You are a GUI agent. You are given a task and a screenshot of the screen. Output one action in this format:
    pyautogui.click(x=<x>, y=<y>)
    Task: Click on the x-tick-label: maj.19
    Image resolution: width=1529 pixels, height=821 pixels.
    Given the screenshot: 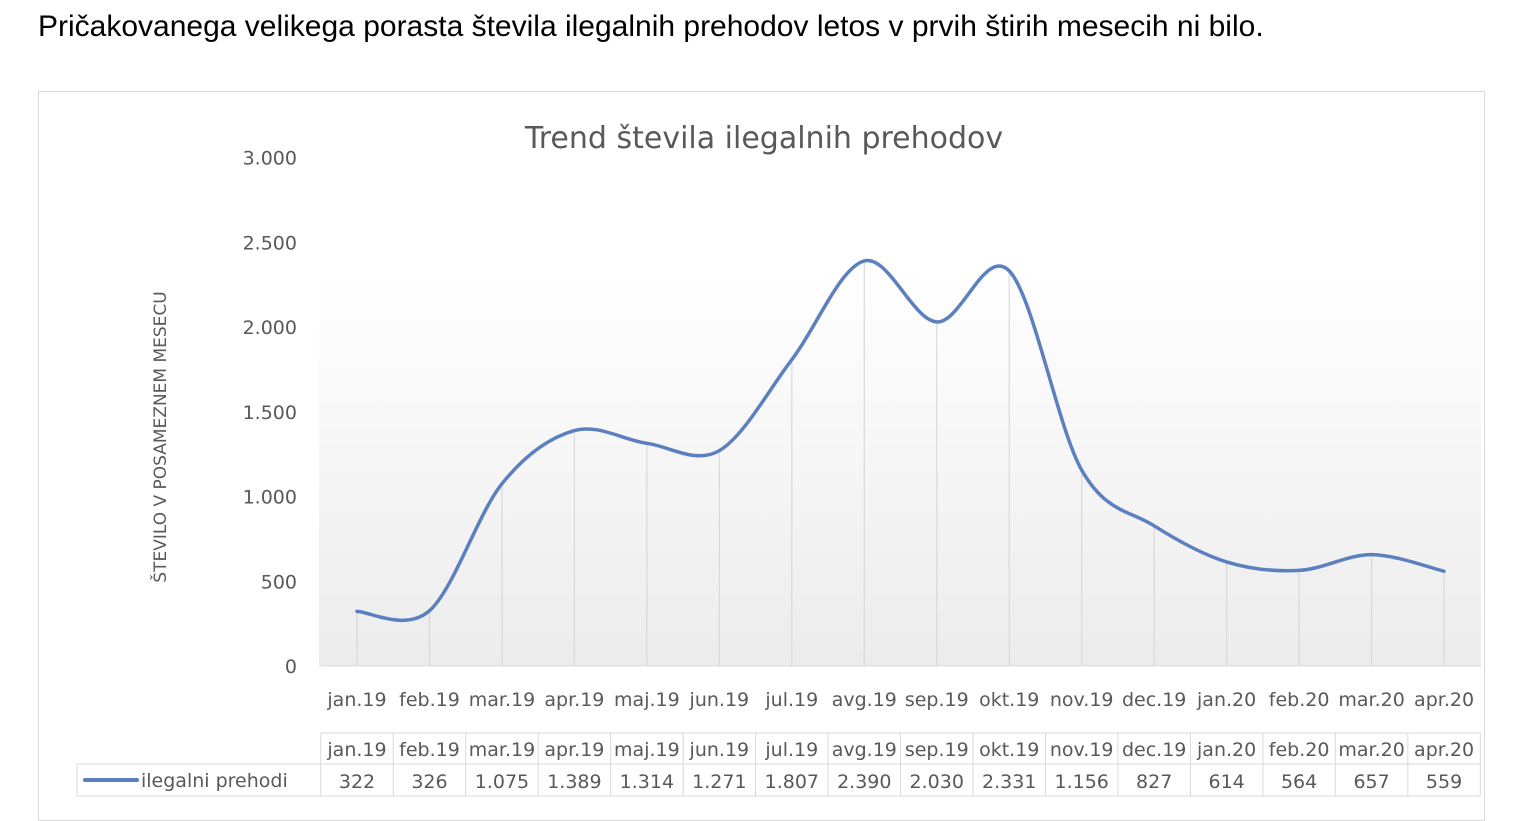 What is the action you would take?
    pyautogui.click(x=647, y=700)
    